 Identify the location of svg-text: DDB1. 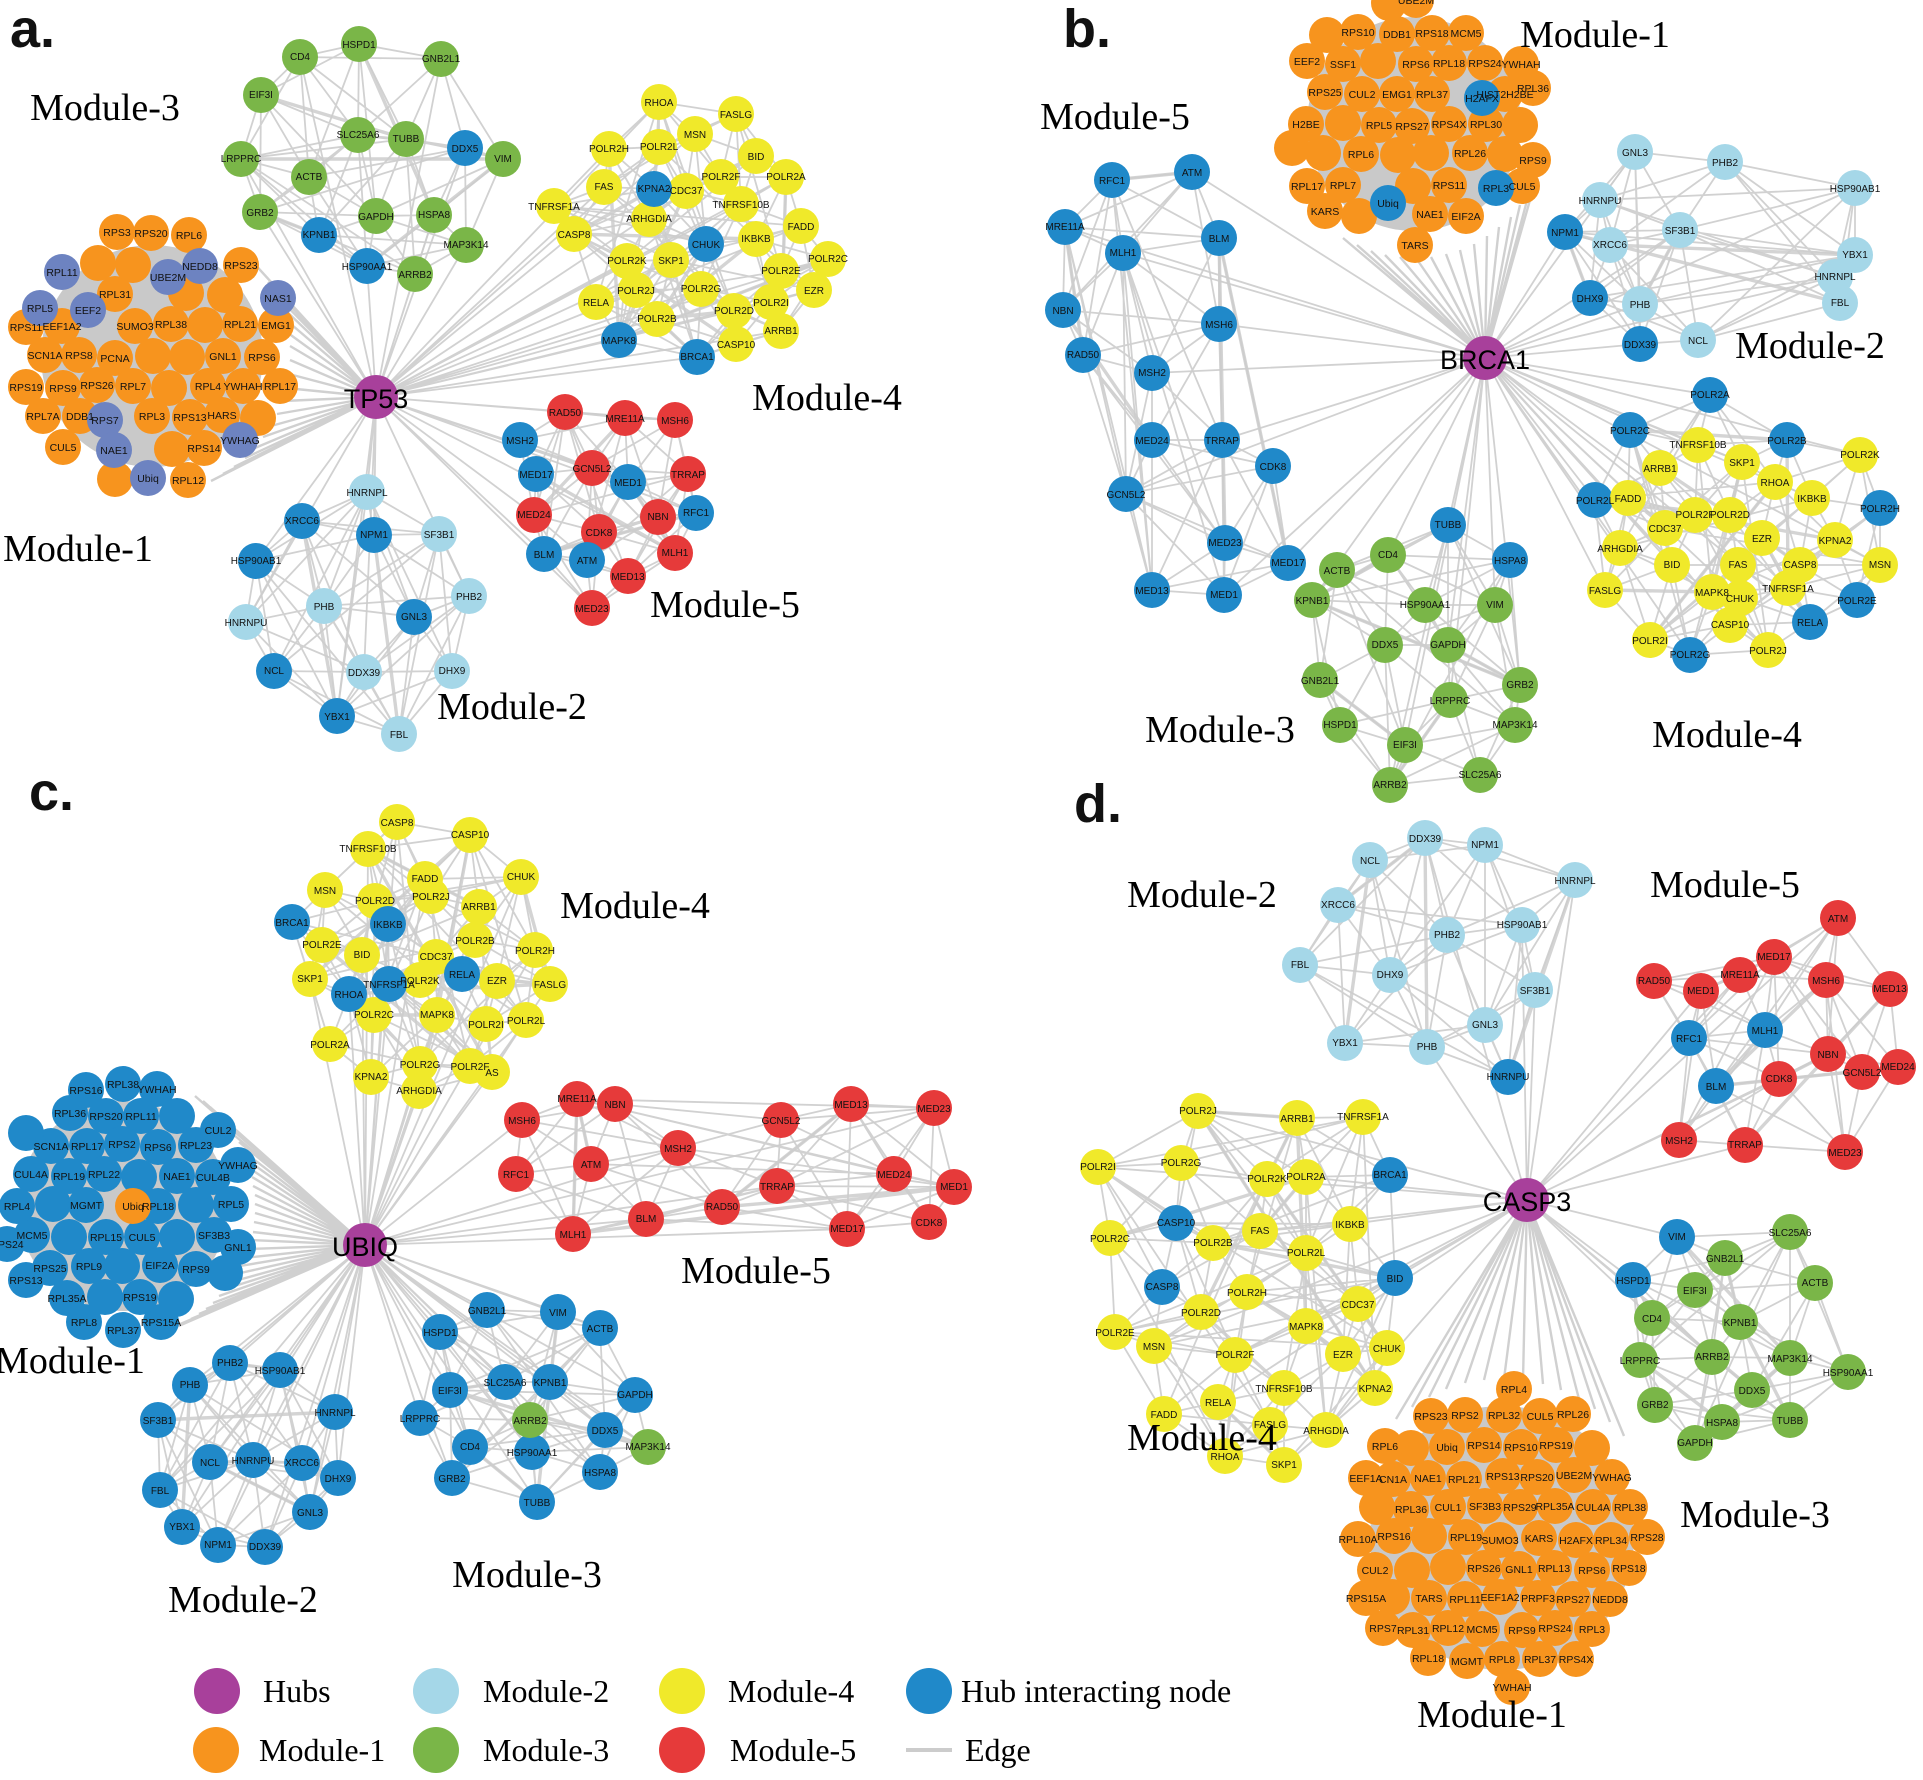
(1397, 35).